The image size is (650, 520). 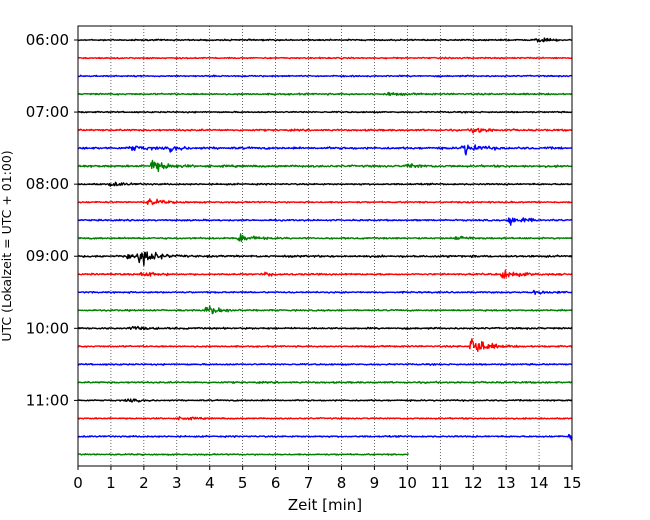 I want to click on x-tick-label-13: 13, so click(x=506, y=483).